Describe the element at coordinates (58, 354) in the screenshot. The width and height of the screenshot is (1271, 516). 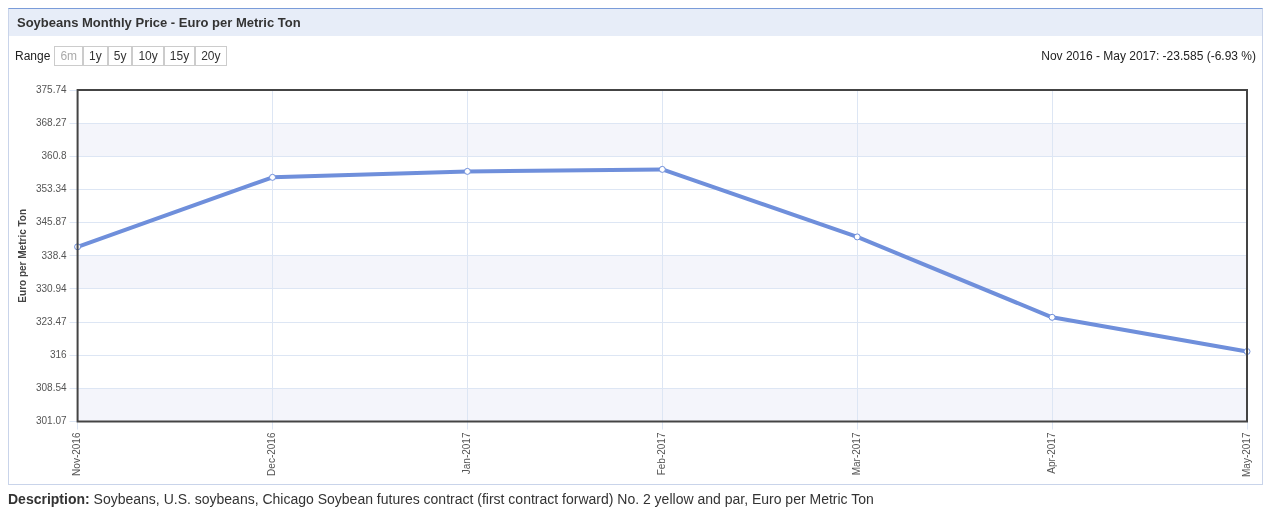
I see `y-tick-label: 316` at that location.